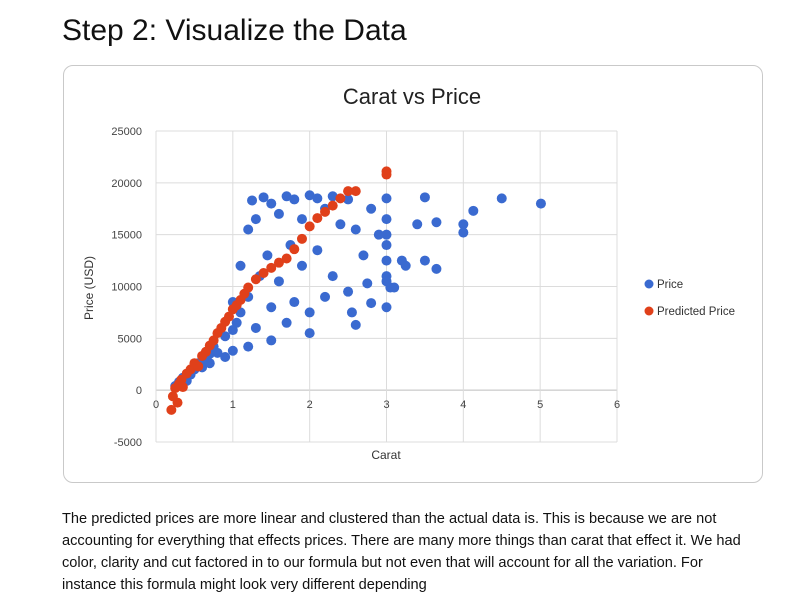 The width and height of the screenshot is (806, 610). Describe the element at coordinates (126, 184) in the screenshot. I see `y-tick-label: 20000` at that location.